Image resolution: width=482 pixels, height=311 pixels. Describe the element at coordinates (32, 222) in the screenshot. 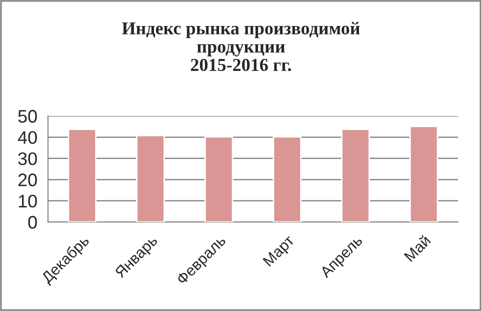

I see `y-tick-label: 0` at that location.